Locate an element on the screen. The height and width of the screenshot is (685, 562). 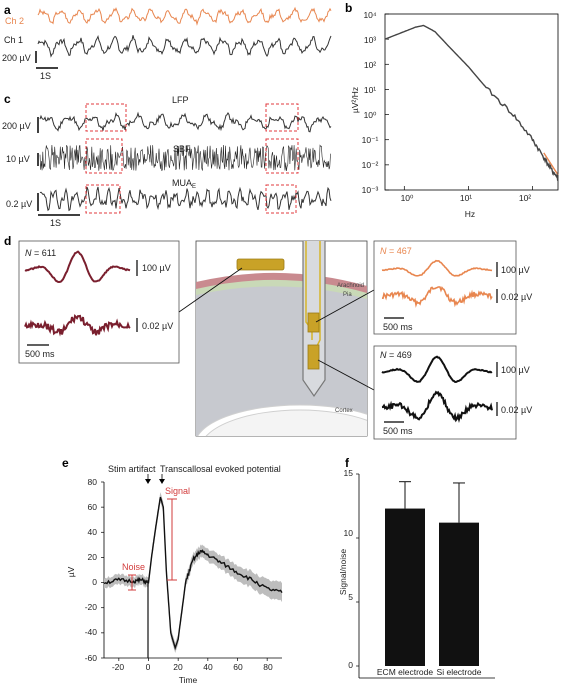
evoked-sem-band is located at coordinates (193, 572).